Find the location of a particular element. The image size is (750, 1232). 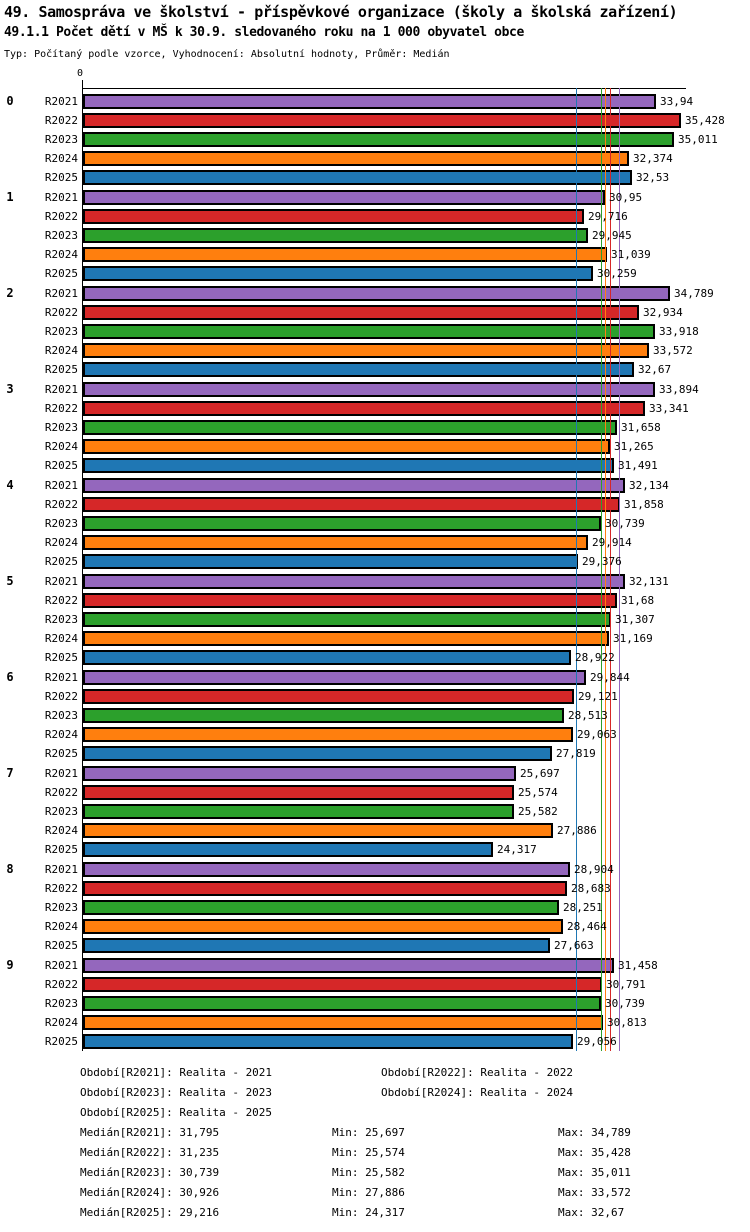

stat-max-r2024: Max: 33,572 is located at coordinates (594, 1192).